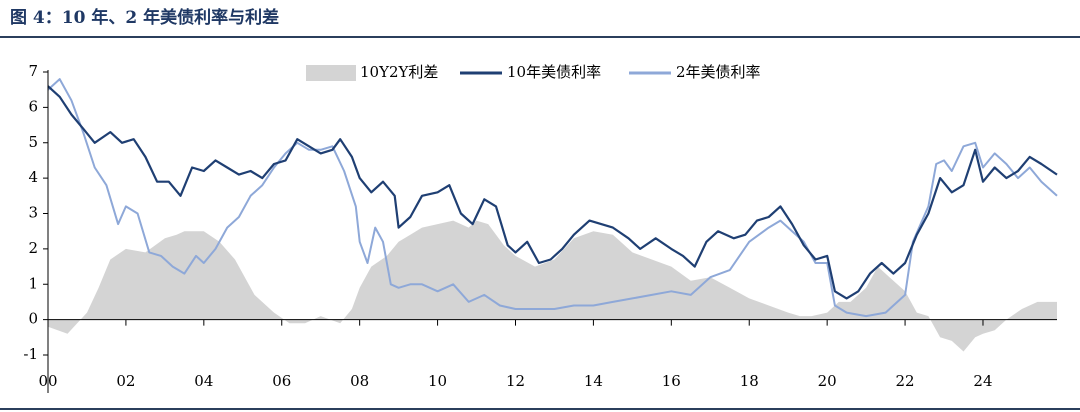 The image size is (1080, 412). What do you see at coordinates (33, 106) in the screenshot?
I see `y-tick-label: 6` at bounding box center [33, 106].